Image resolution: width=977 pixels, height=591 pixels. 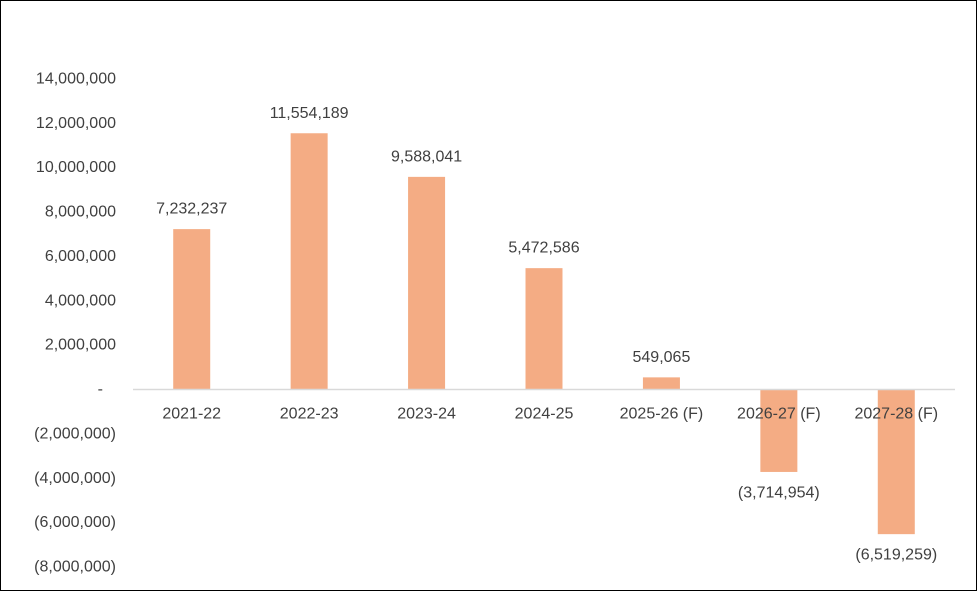 I want to click on bar-2027-28-f, so click(x=896, y=462).